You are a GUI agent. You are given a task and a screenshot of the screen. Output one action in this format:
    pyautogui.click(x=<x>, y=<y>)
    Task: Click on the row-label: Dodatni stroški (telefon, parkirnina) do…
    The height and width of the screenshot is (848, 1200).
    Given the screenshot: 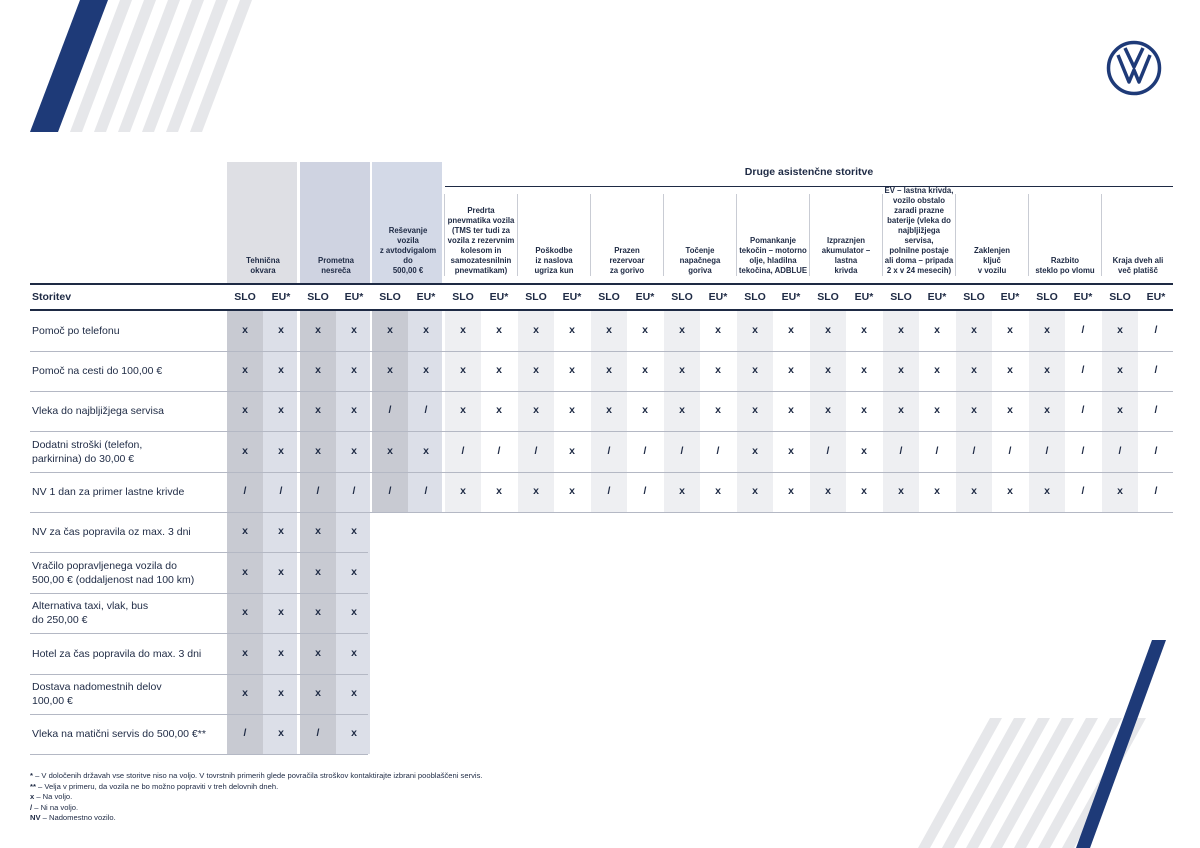 What is the action you would take?
    pyautogui.click(x=127, y=452)
    